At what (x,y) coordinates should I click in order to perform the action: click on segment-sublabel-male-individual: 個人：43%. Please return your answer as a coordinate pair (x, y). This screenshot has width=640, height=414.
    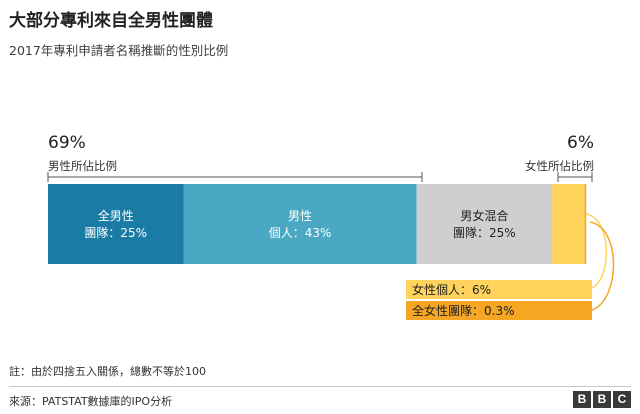
    Looking at the image, I should click on (300, 233).